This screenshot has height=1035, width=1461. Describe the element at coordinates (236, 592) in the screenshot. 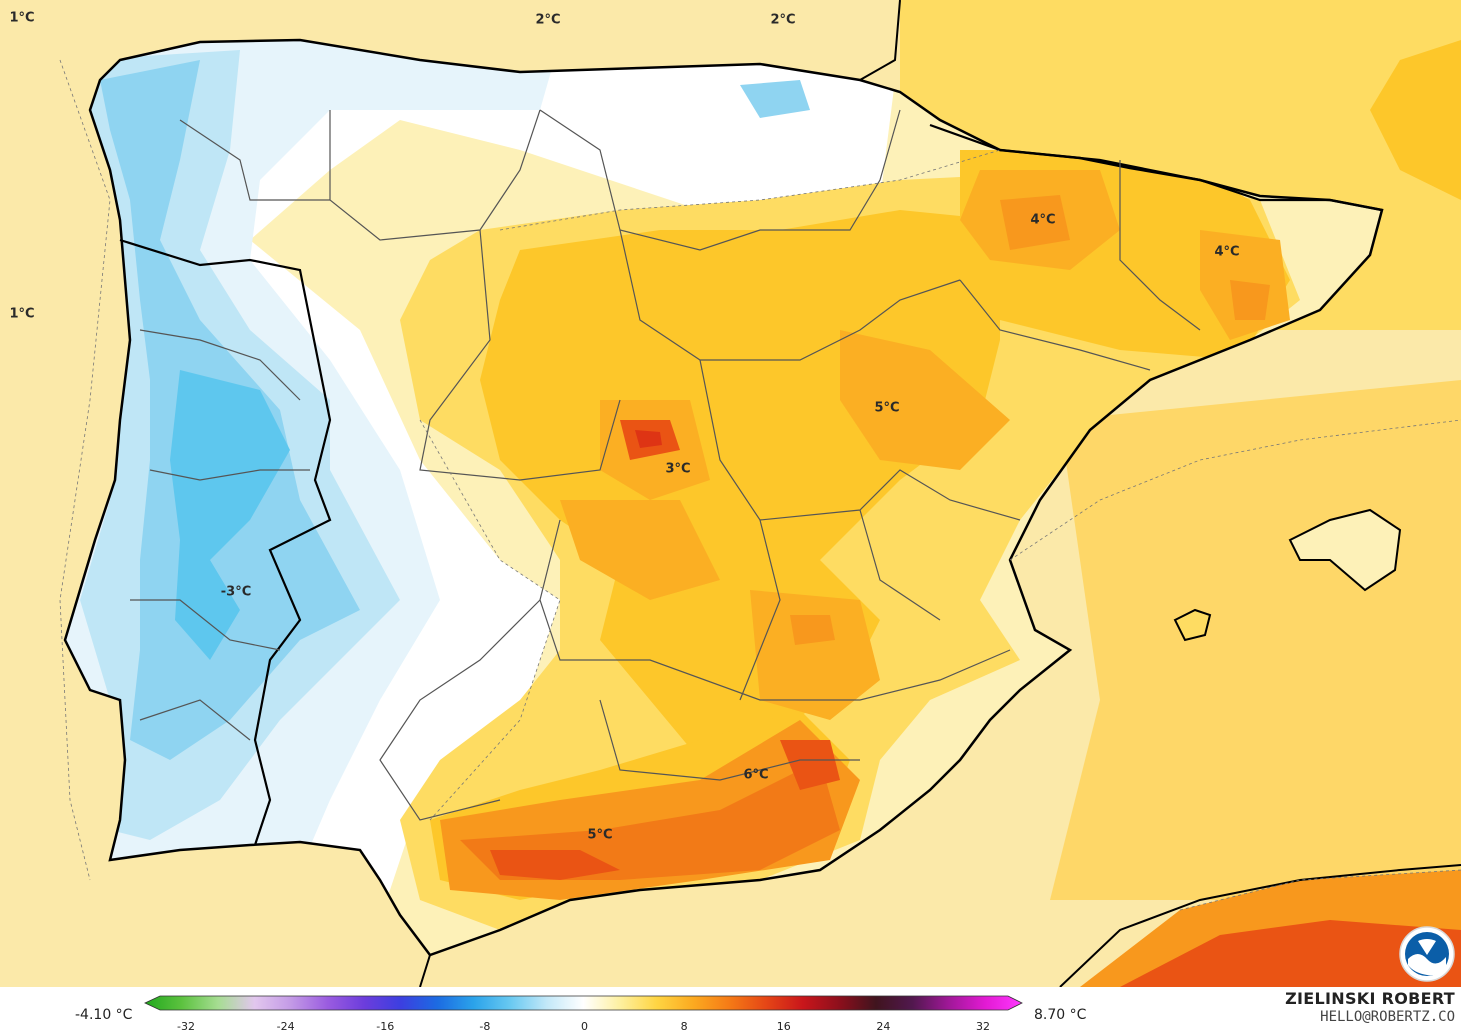

I see `temp-label: -3°C` at that location.